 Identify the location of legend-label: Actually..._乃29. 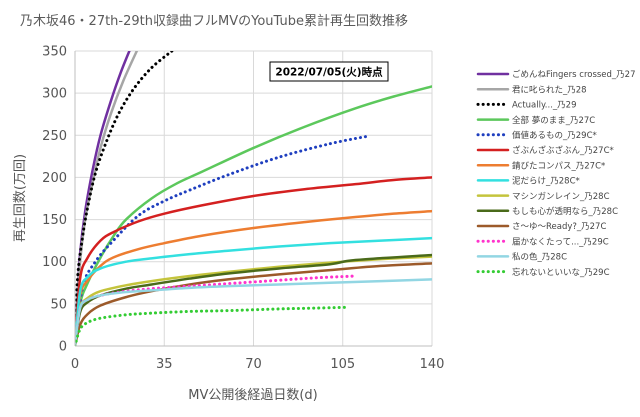
(544, 106).